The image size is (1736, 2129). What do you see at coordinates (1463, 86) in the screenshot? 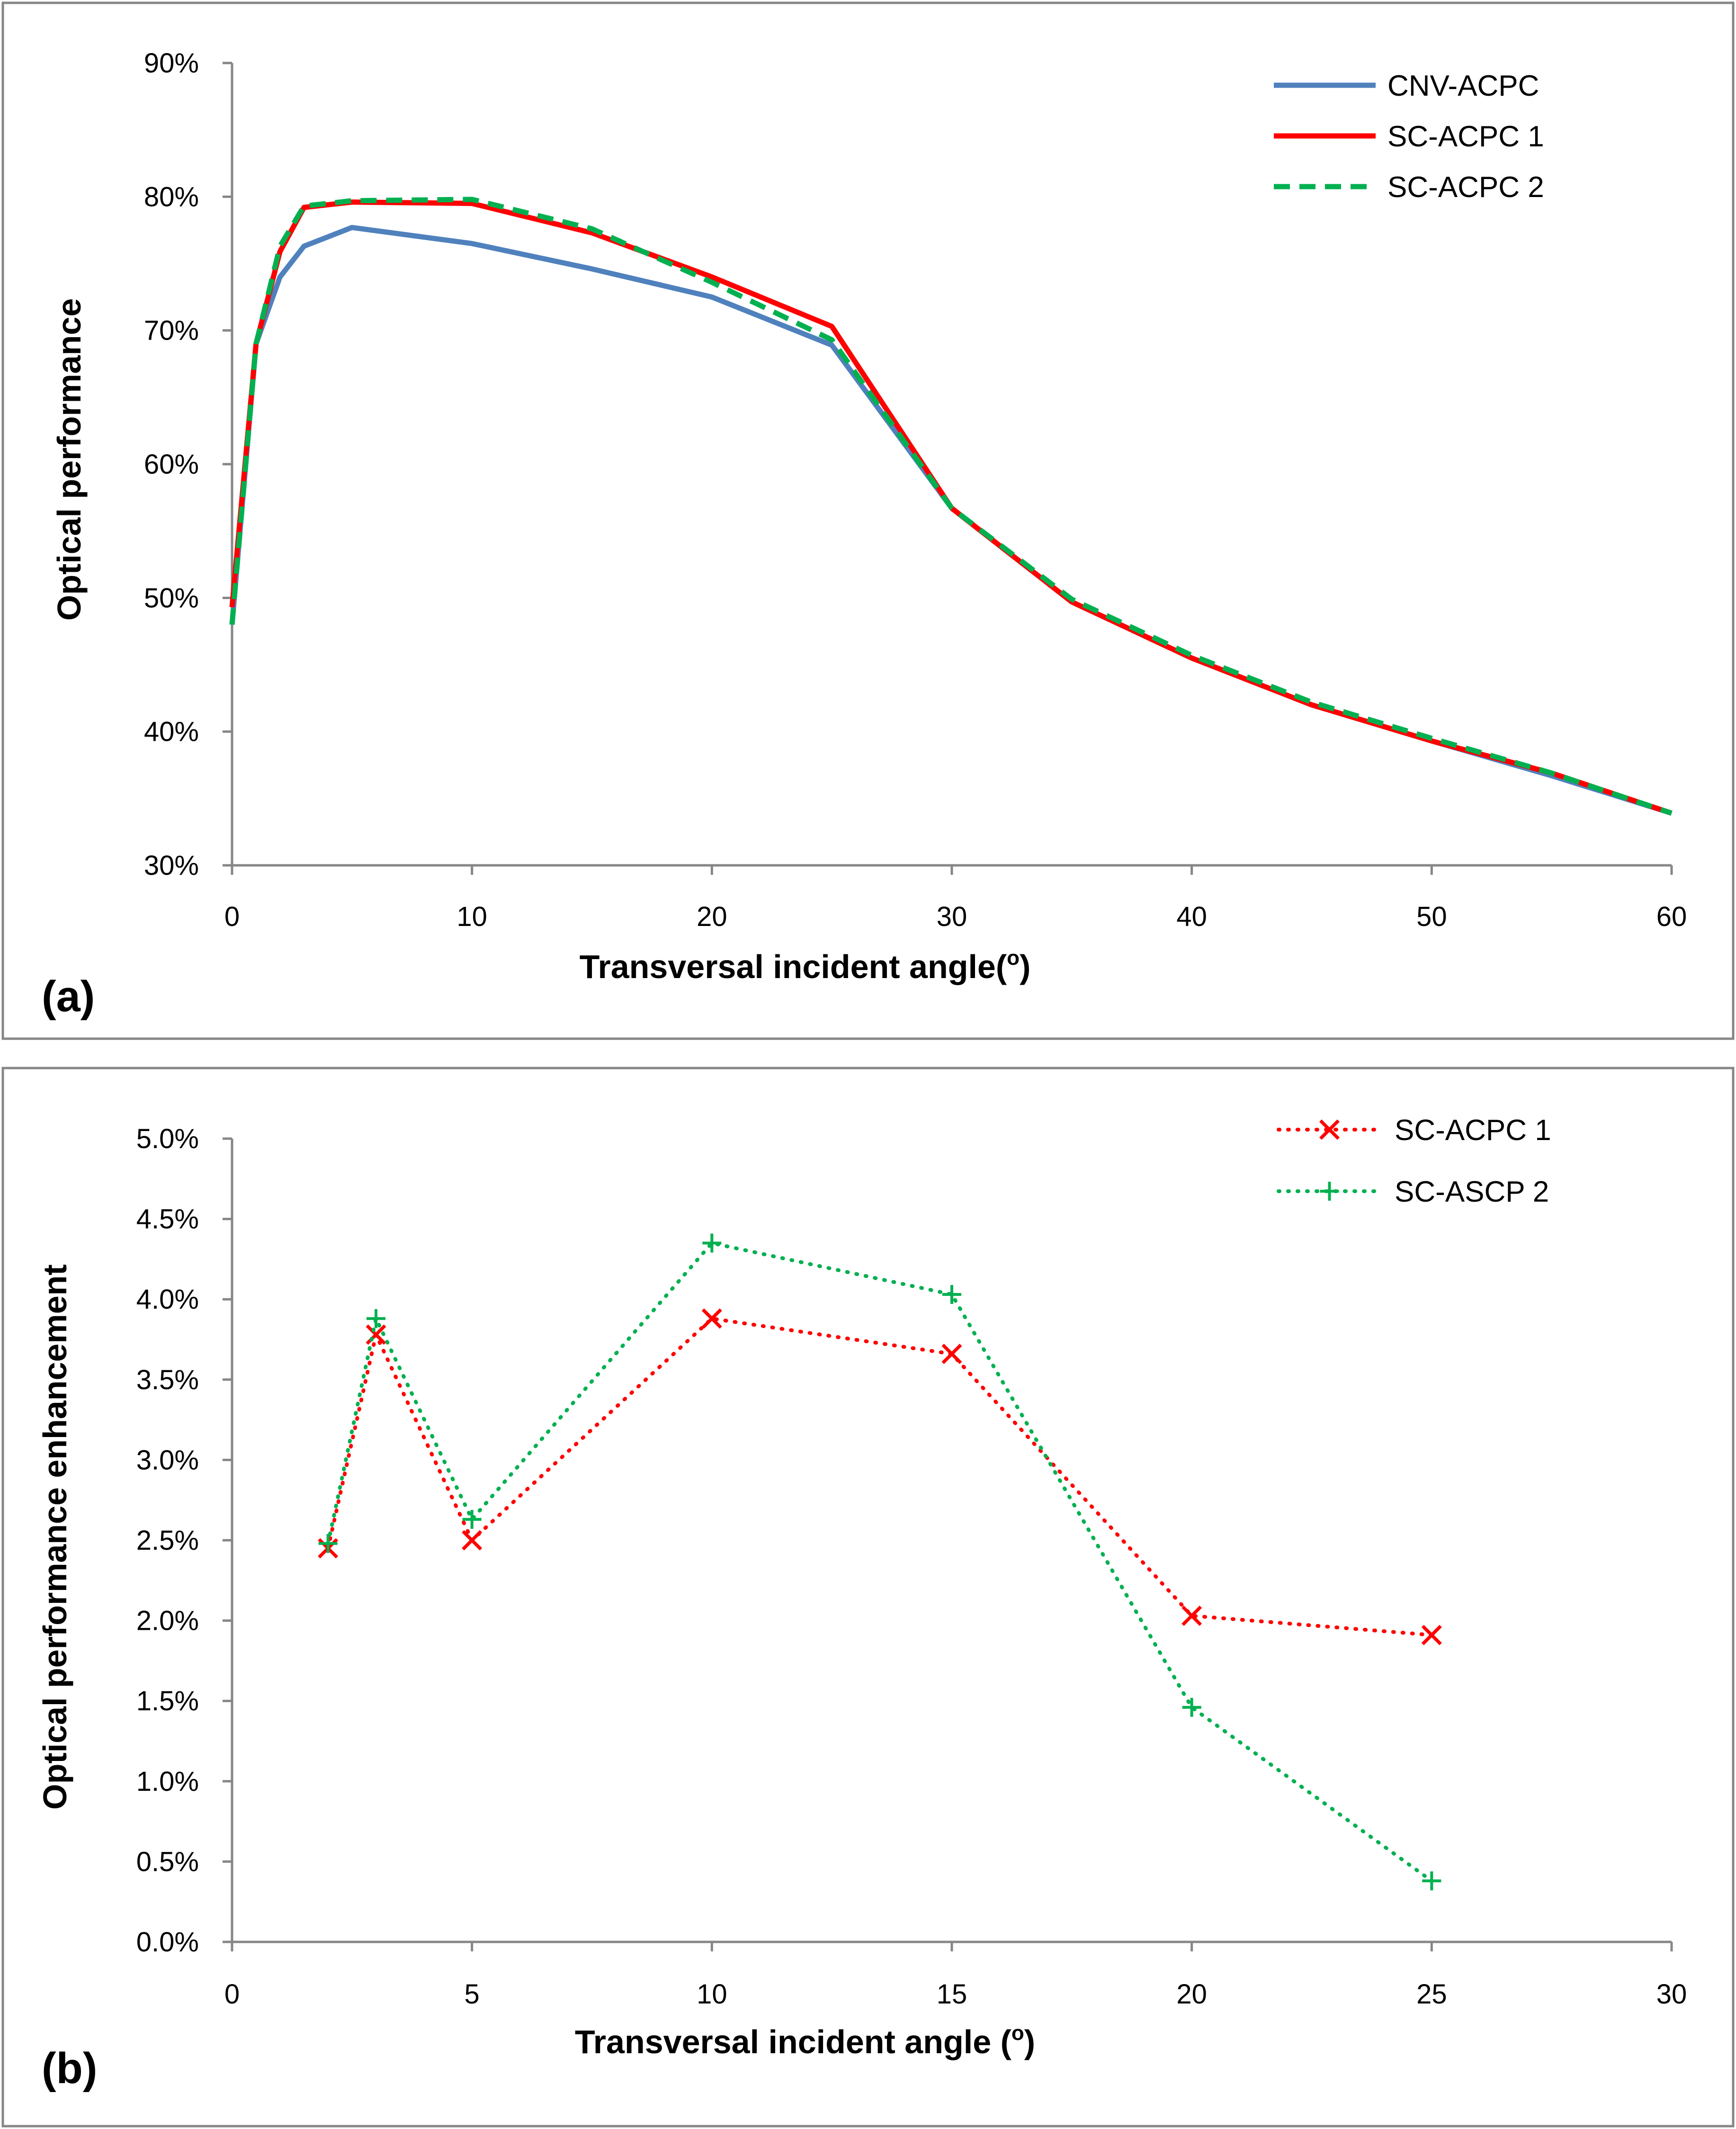
I see `panel-a-series-cnv-acpc-legend-label: CNV-ACPC` at bounding box center [1463, 86].